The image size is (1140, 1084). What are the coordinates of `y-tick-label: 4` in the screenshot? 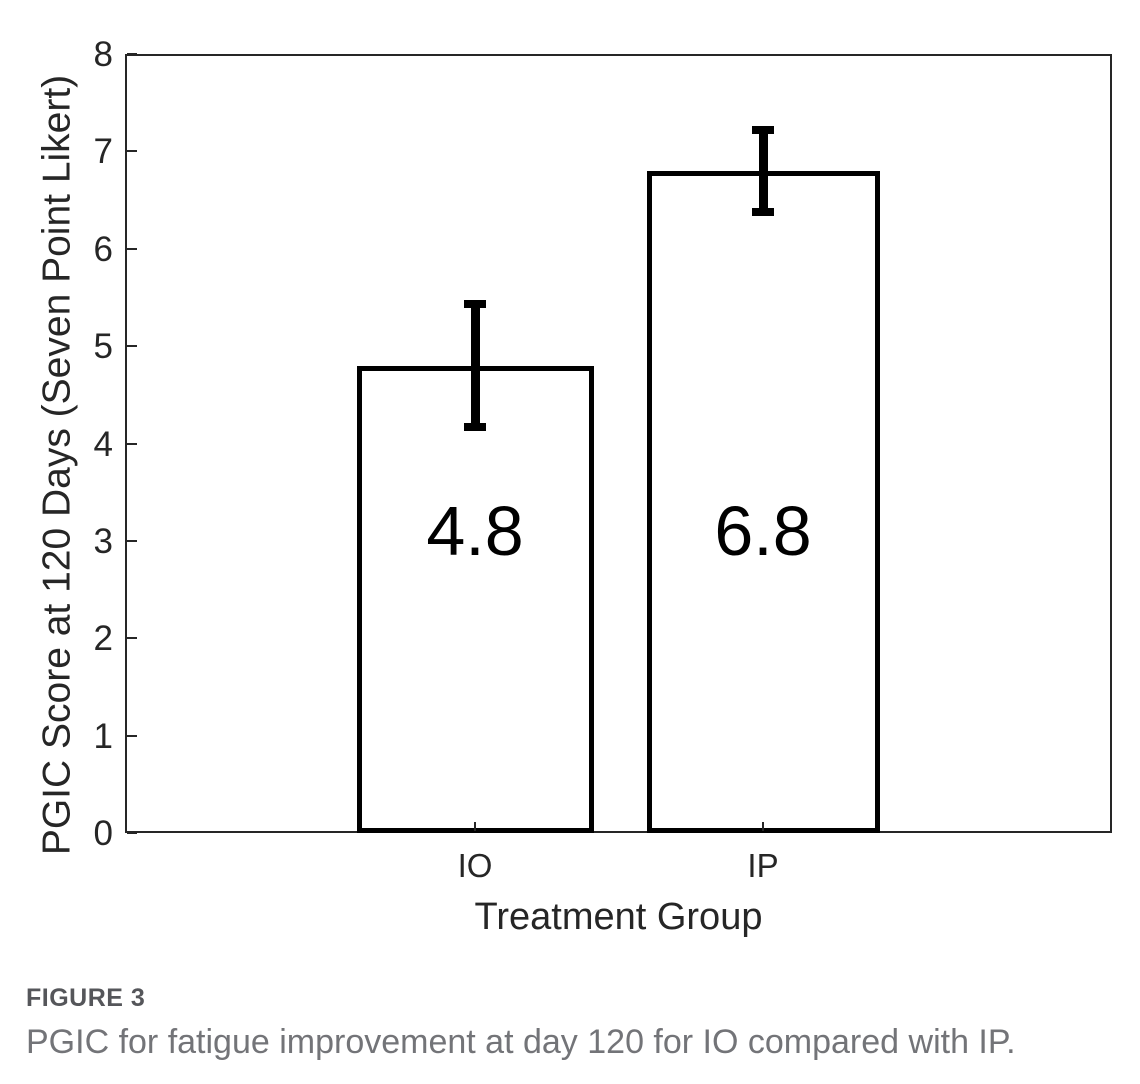 It's located at (103, 444).